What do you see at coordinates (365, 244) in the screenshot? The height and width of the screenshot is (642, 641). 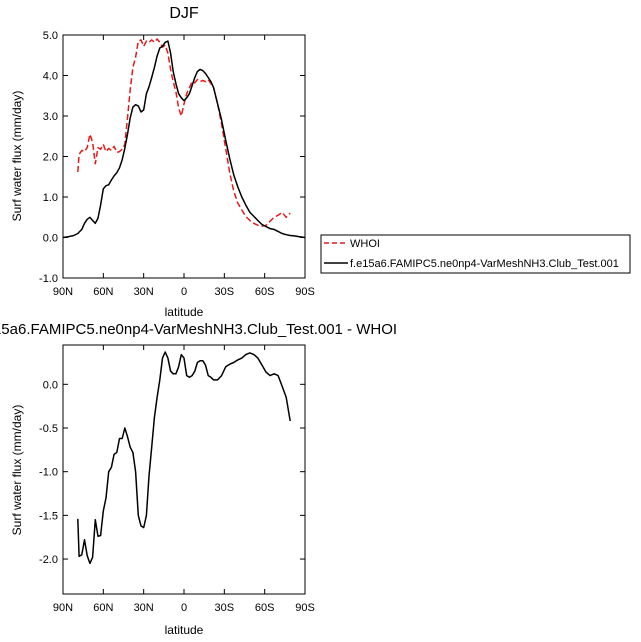 I see `legend-label-whoi: WHOI` at bounding box center [365, 244].